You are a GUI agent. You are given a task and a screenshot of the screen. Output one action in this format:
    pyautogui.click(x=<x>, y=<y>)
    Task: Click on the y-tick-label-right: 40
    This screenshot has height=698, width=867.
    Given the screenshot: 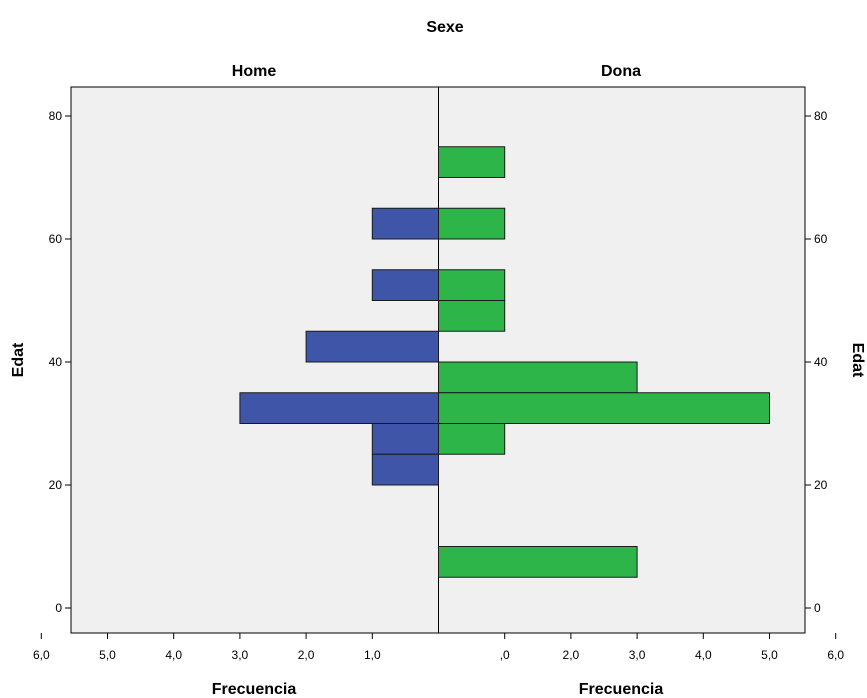 What is the action you would take?
    pyautogui.click(x=821, y=362)
    